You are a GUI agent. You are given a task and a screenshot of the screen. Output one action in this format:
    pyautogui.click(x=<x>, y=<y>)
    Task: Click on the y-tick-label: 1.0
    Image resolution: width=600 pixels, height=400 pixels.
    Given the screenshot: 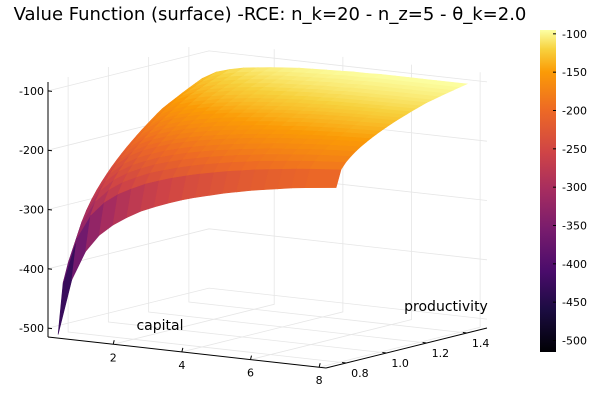 What is the action you would take?
    pyautogui.click(x=400, y=363)
    